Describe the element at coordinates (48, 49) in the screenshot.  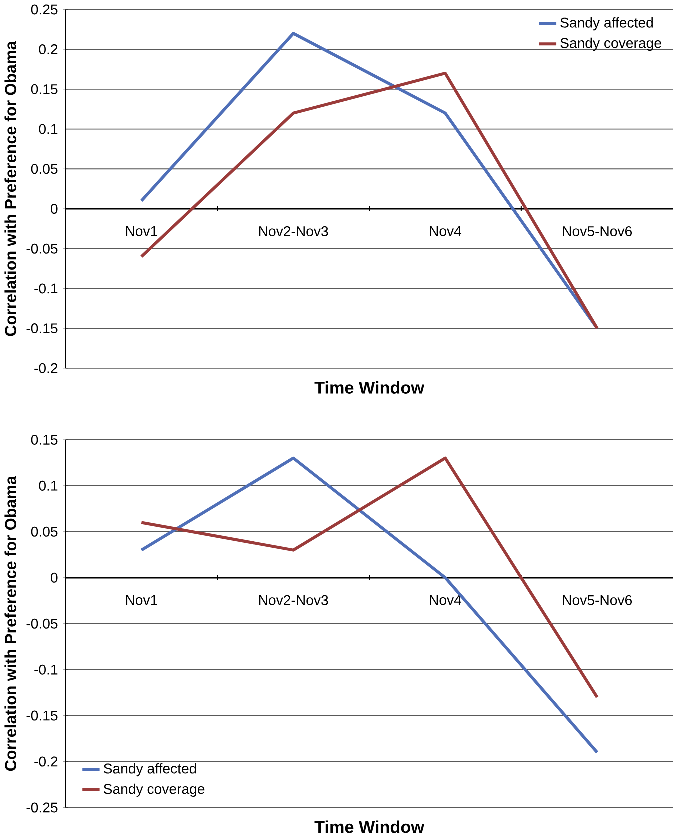
I see `y-tick-label: 0.2` at that location.